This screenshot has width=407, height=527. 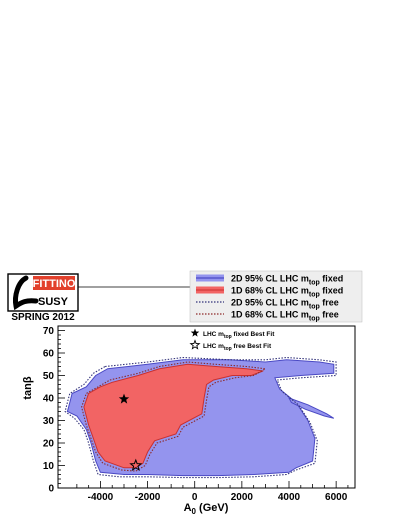 What do you see at coordinates (212, 492) in the screenshot?
I see `x-axis-ticks: -4000 -2000 0 2000 4000 6000` at bounding box center [212, 492].